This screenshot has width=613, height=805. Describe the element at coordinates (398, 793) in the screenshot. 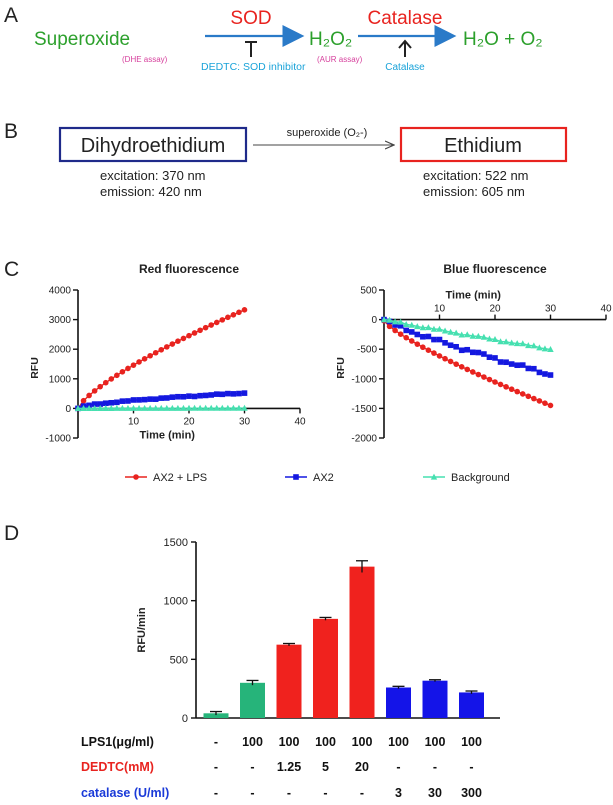

I see `condition-value: 3` at that location.